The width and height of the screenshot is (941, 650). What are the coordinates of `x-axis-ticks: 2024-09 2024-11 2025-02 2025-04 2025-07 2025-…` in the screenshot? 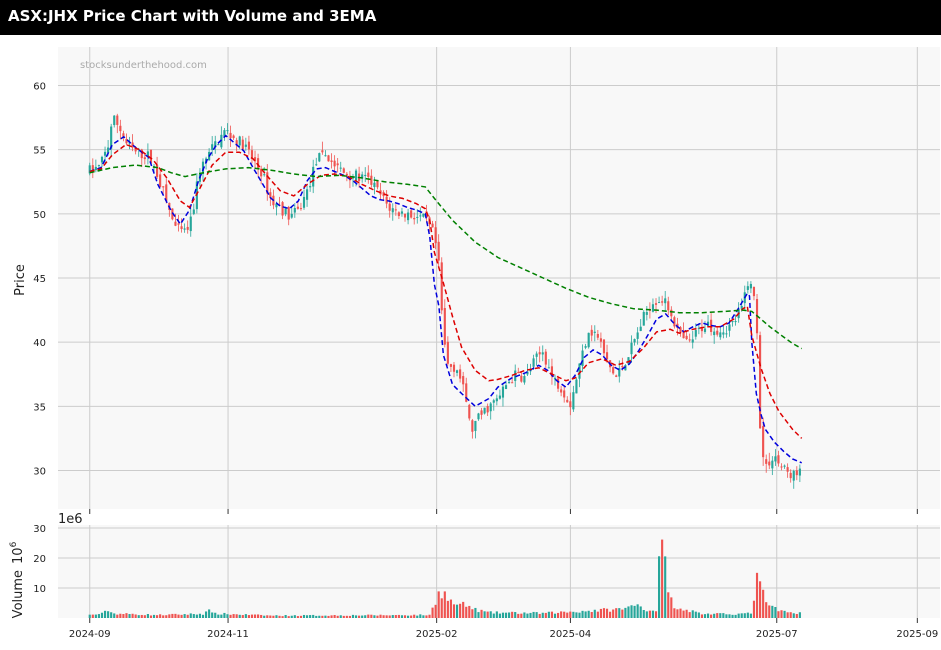 It's located at (503, 629).